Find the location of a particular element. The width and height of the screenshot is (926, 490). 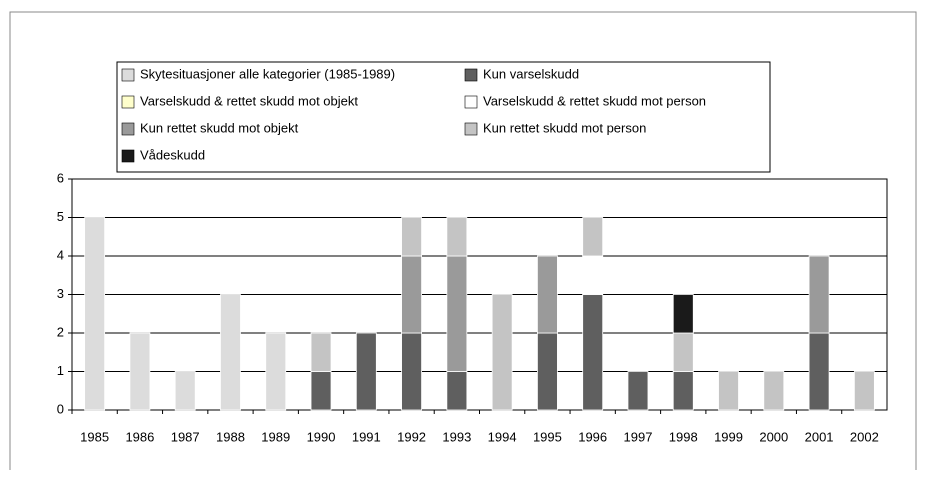

y-tick-label: 2 is located at coordinates (60, 331).